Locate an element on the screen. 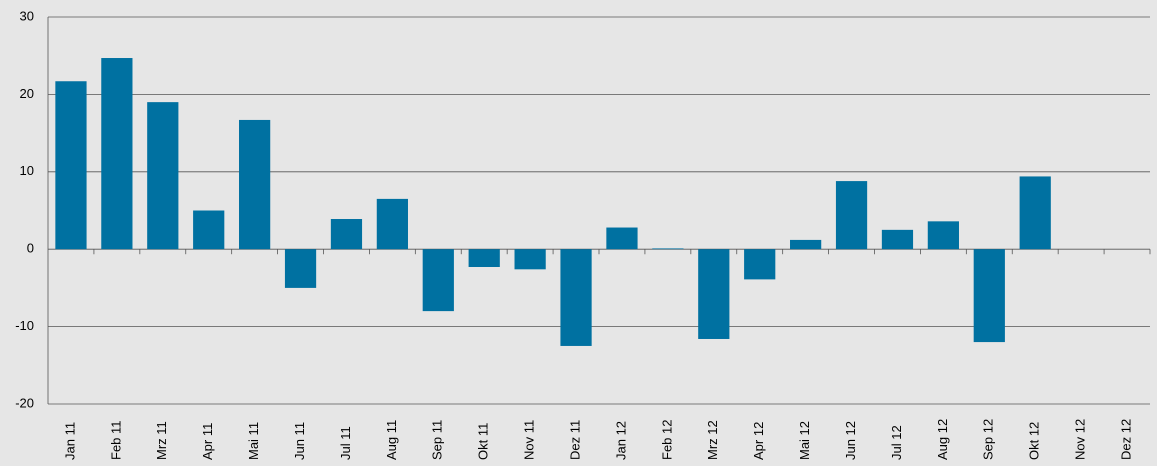  x-tick-label: Dez 12 is located at coordinates (1125, 439).